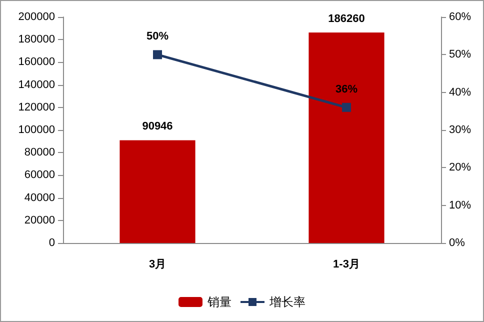 Image resolution: width=484 pixels, height=322 pixels. Describe the element at coordinates (346, 19) in the screenshot. I see `data-label: 186260` at that location.